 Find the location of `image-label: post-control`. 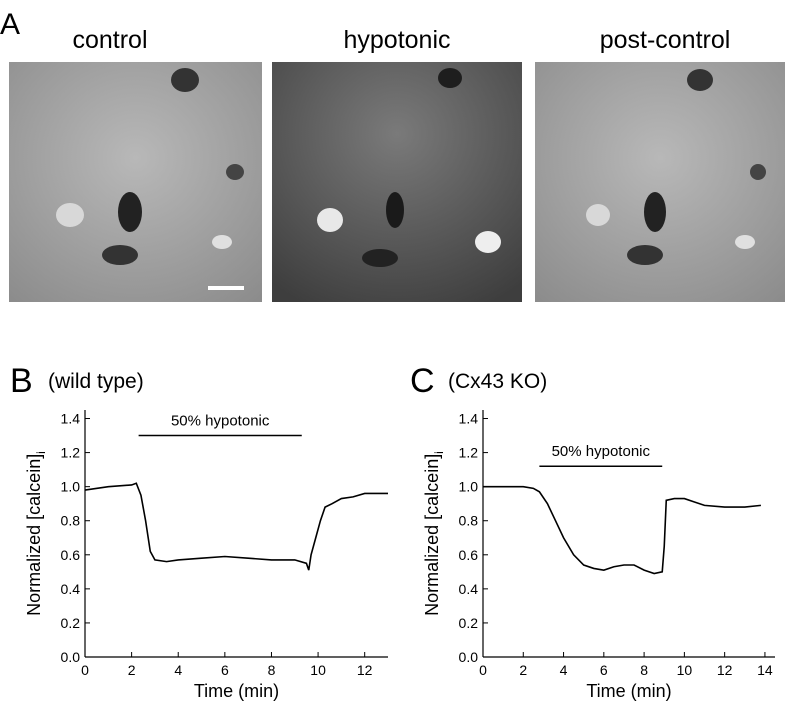

image-label: post-control is located at coordinates (665, 40).